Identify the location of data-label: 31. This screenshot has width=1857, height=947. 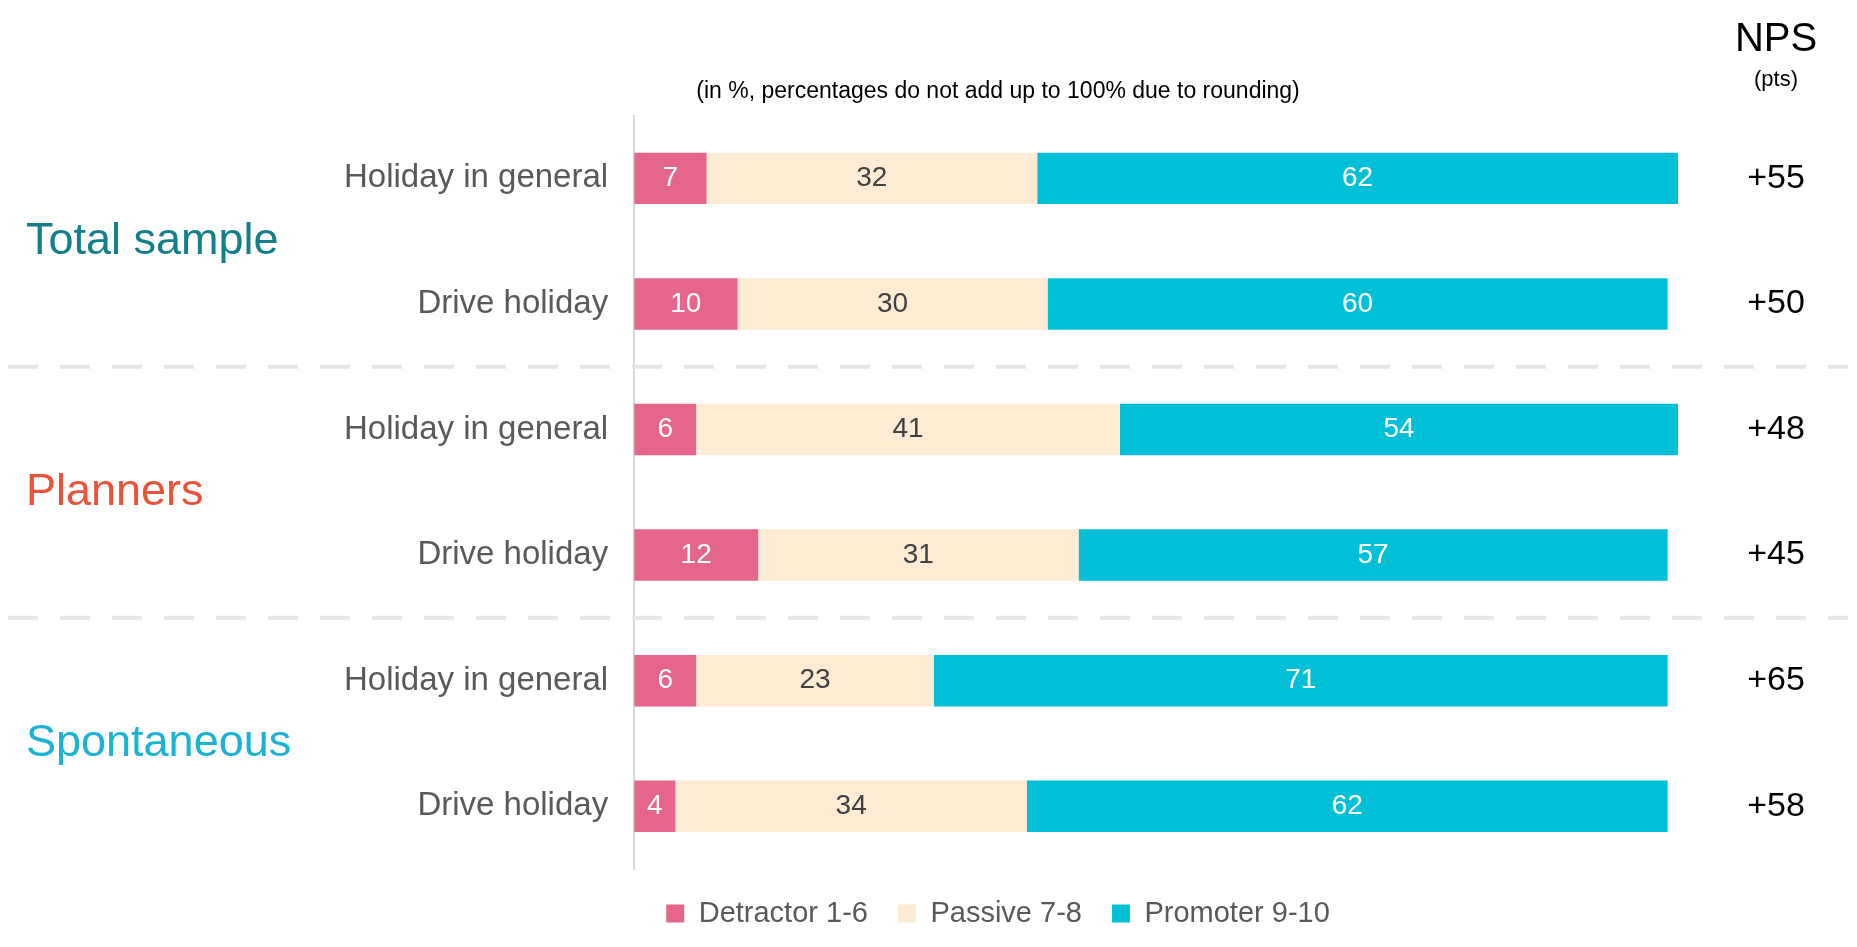
(918, 553).